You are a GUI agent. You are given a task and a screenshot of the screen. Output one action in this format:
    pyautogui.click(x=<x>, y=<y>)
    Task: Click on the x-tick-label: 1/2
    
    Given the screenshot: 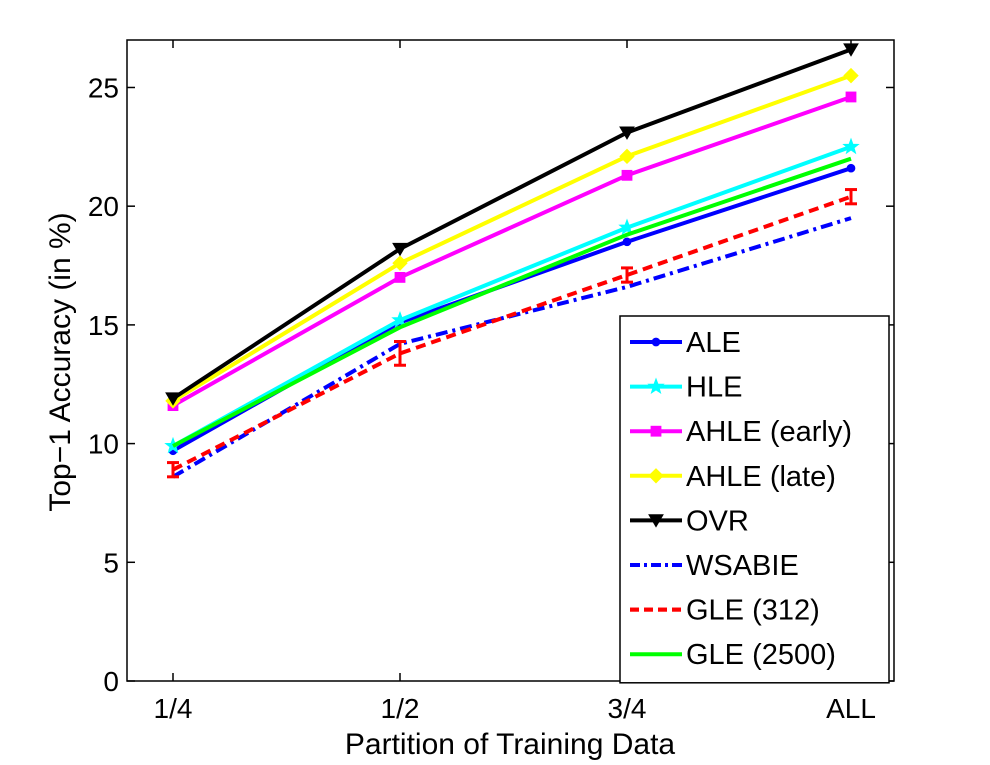 What is the action you would take?
    pyautogui.click(x=400, y=708)
    